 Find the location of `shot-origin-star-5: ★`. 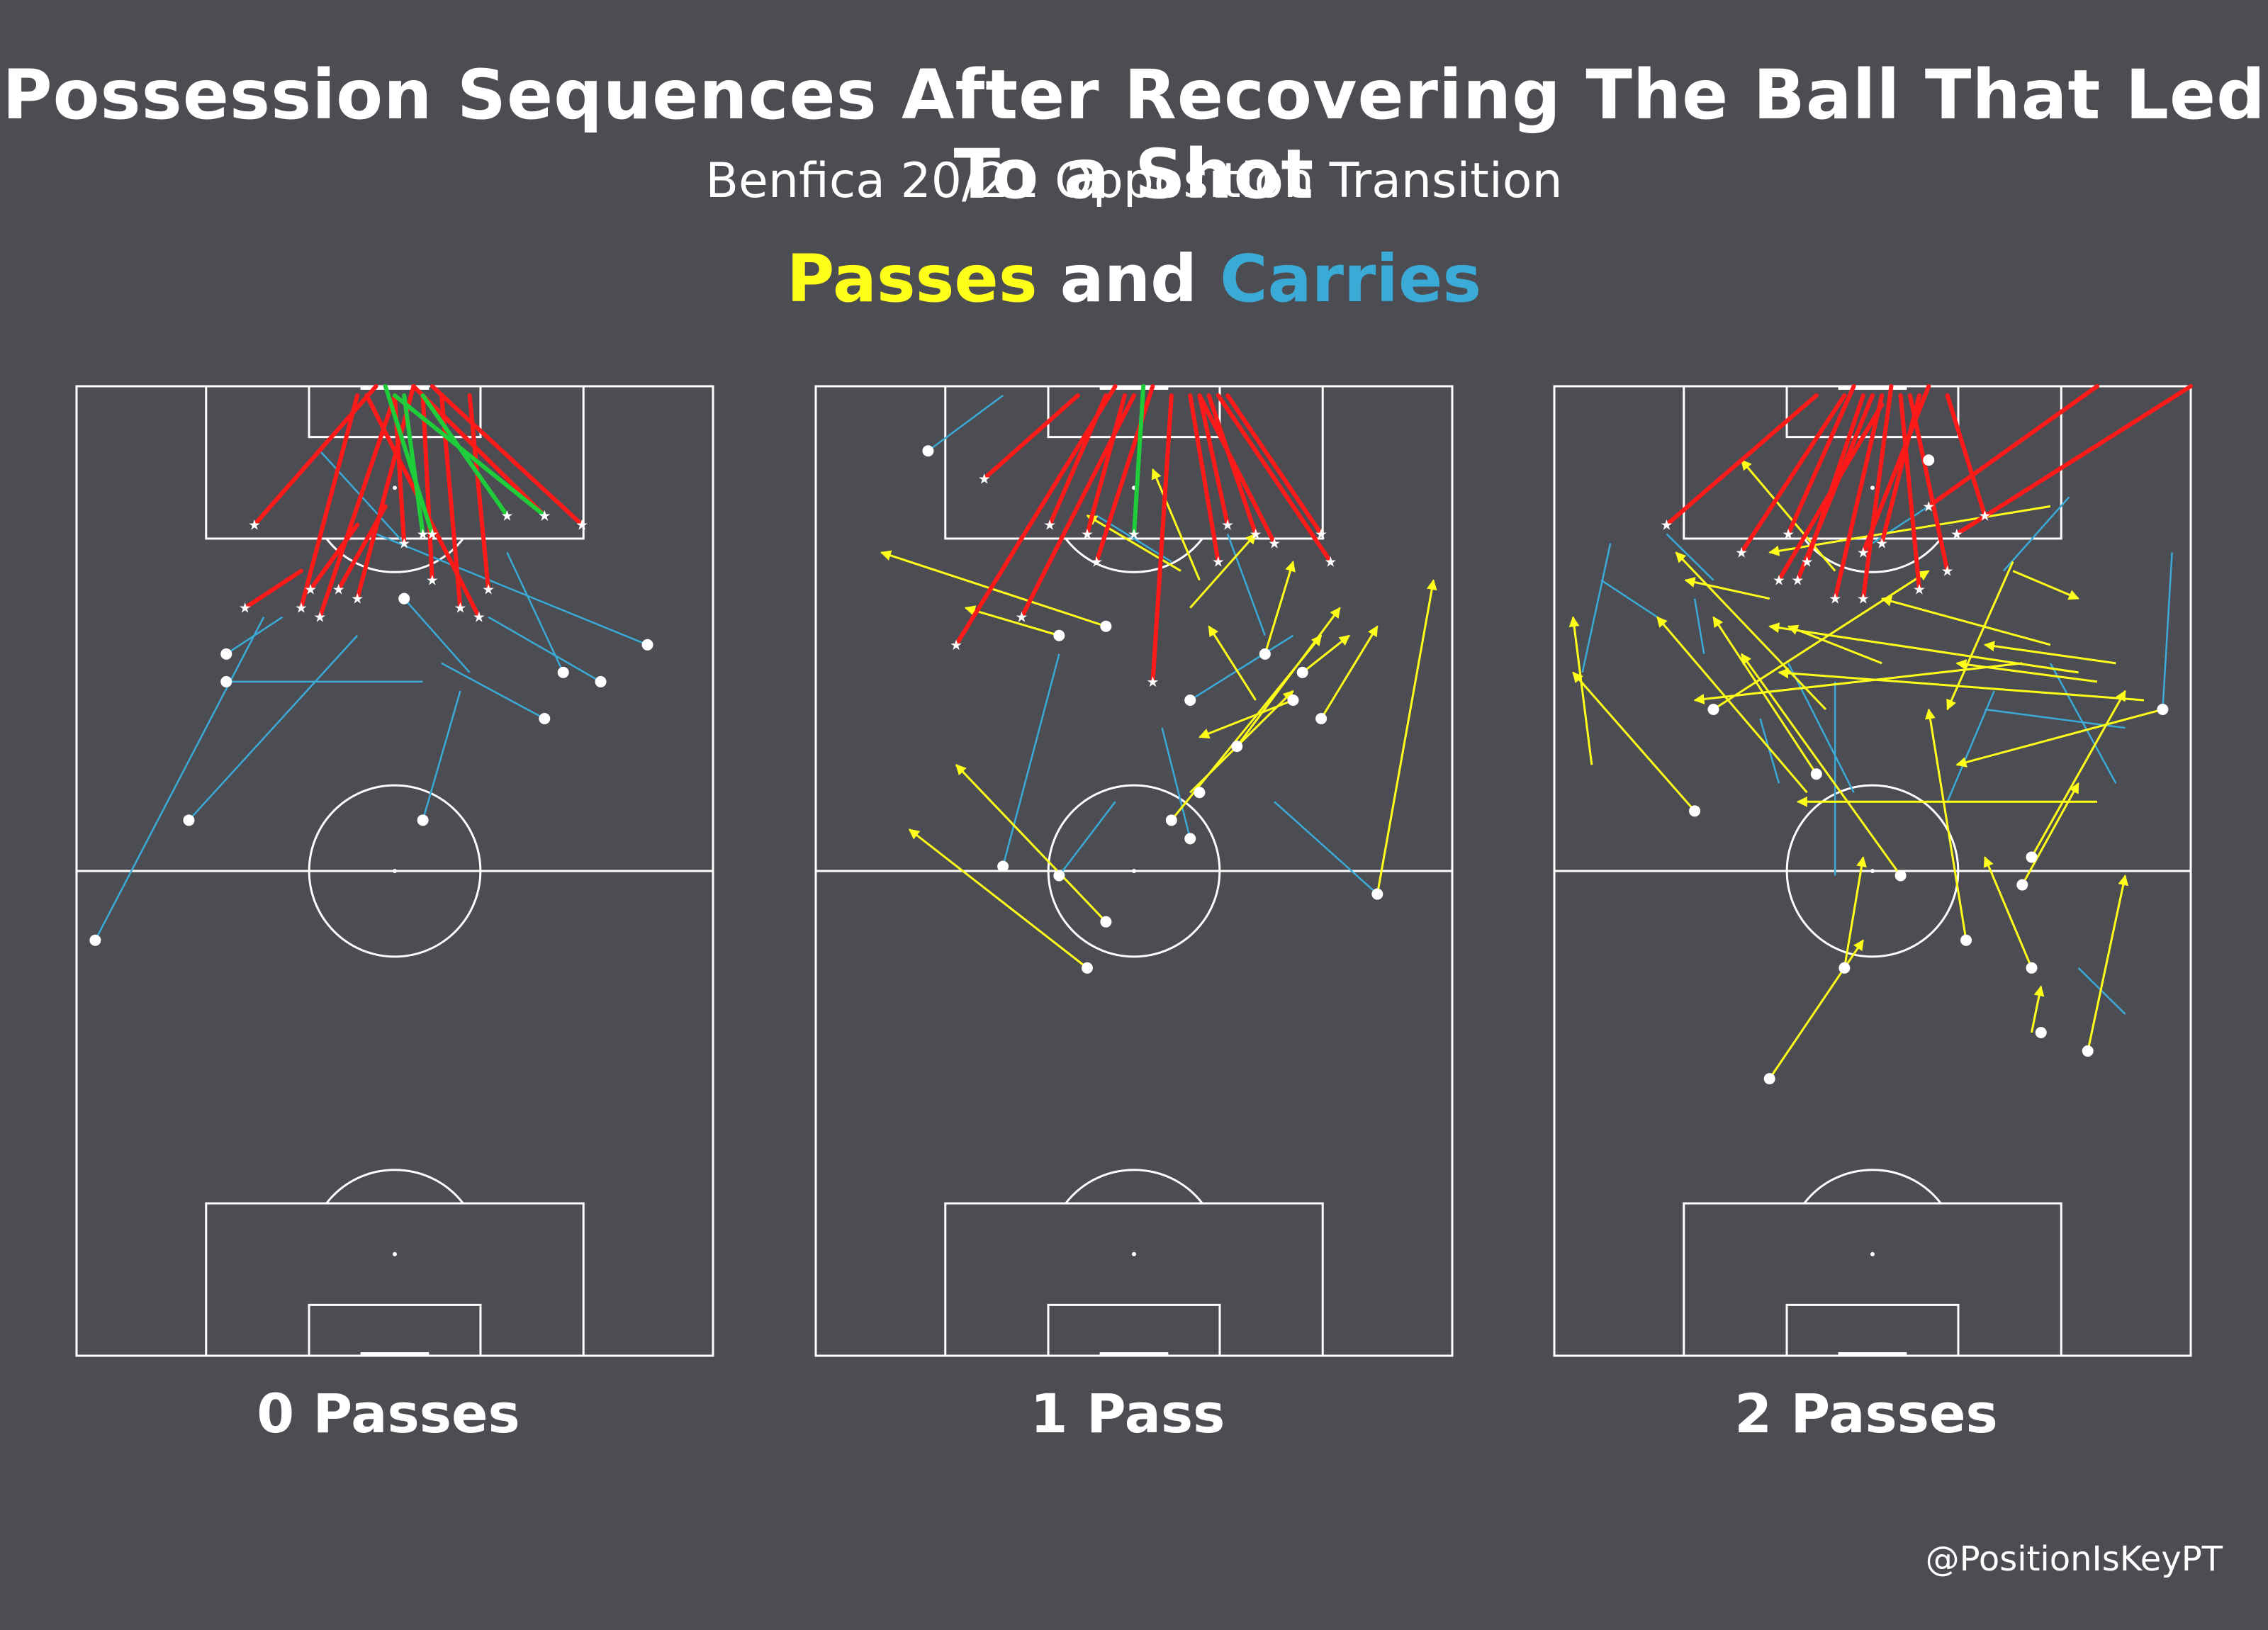

shot-origin-star-5: ★ is located at coordinates (1227, 524).